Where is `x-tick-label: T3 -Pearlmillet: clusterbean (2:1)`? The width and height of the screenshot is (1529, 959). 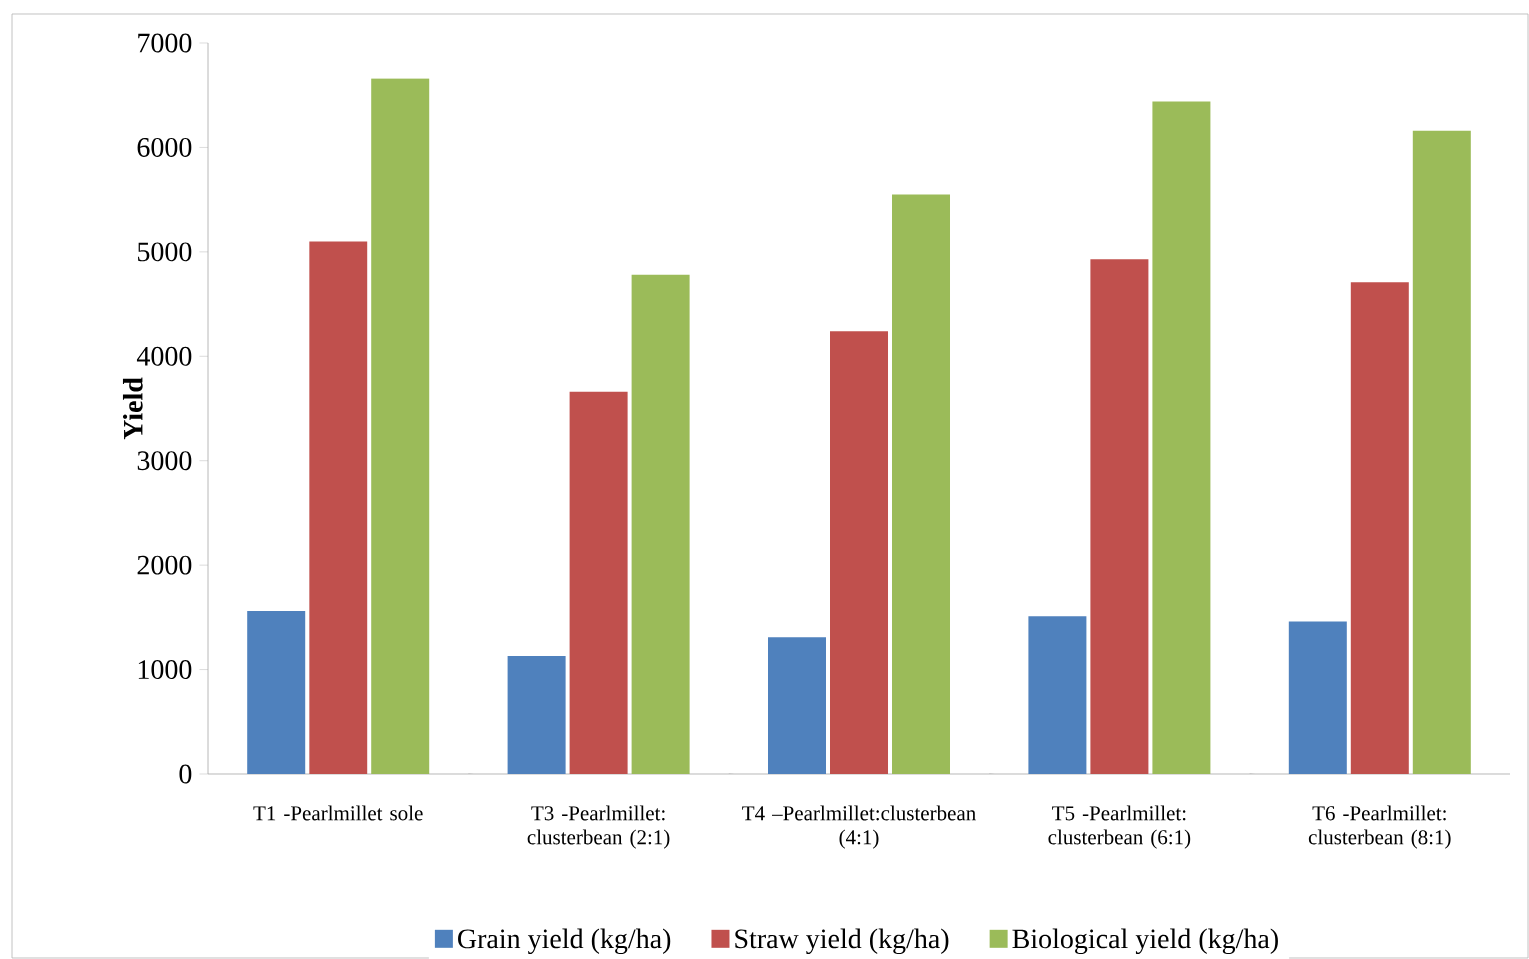 x-tick-label: T3 -Pearlmillet: clusterbean (2:1) is located at coordinates (598, 827).